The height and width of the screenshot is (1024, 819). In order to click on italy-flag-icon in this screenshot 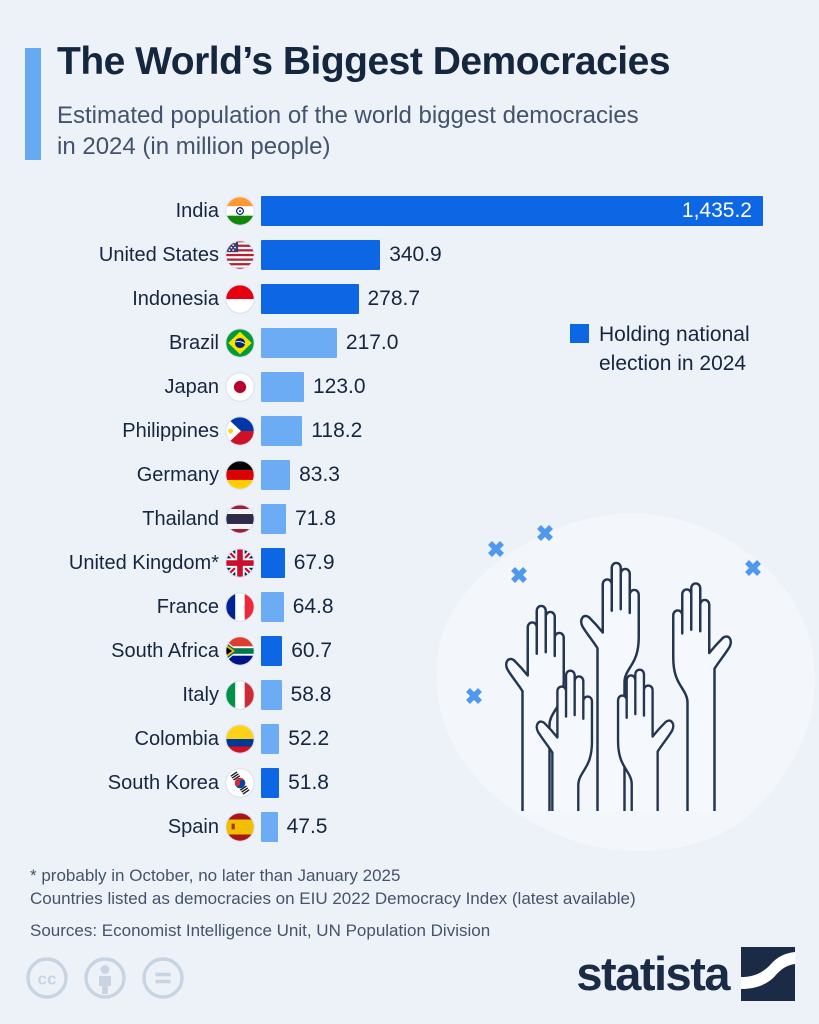, I will do `click(240, 695)`.